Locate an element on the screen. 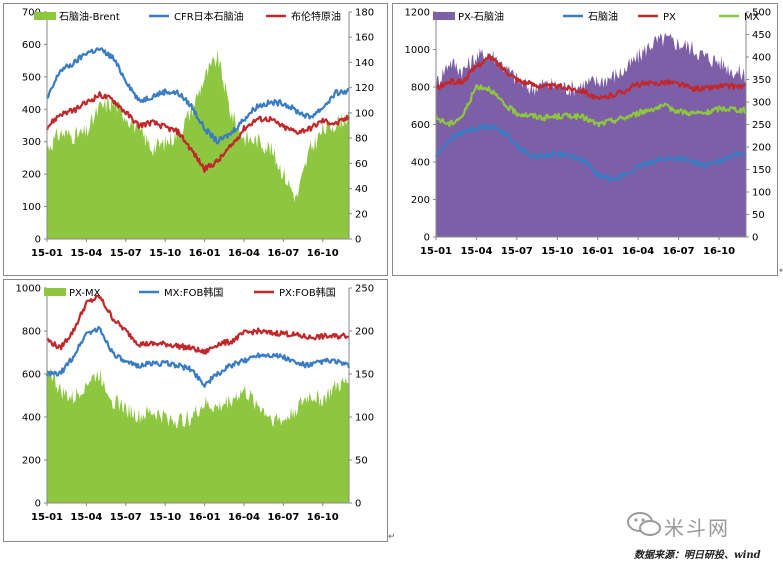  paragraph-mark-2: ↵ is located at coordinates (392, 537).